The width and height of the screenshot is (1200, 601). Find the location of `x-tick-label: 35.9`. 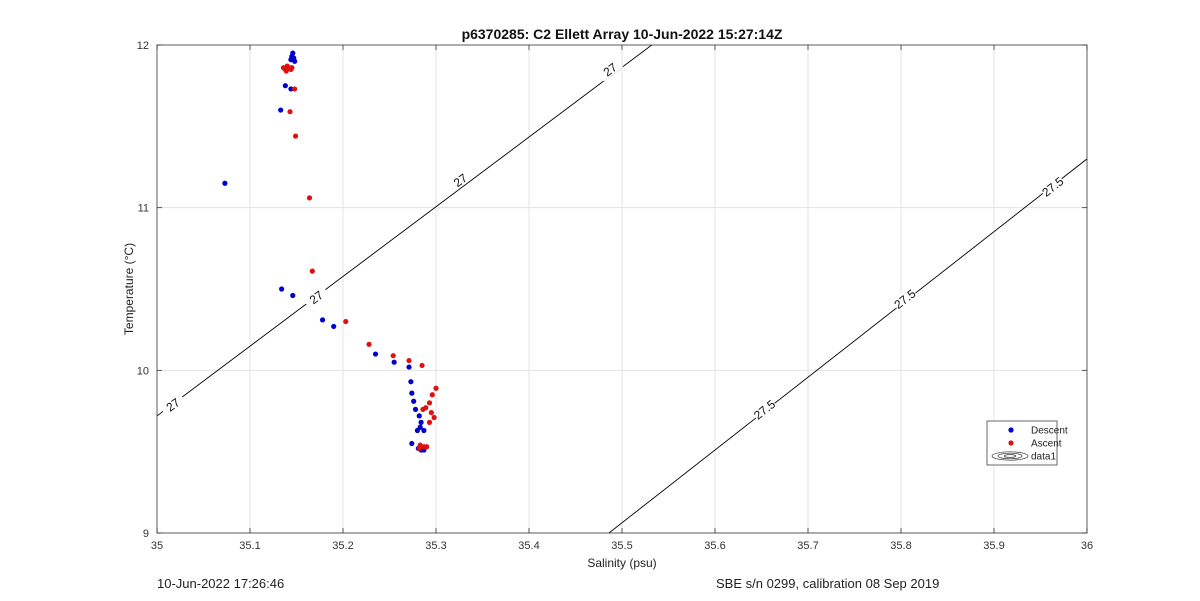

x-tick-label: 35.9 is located at coordinates (993, 546).